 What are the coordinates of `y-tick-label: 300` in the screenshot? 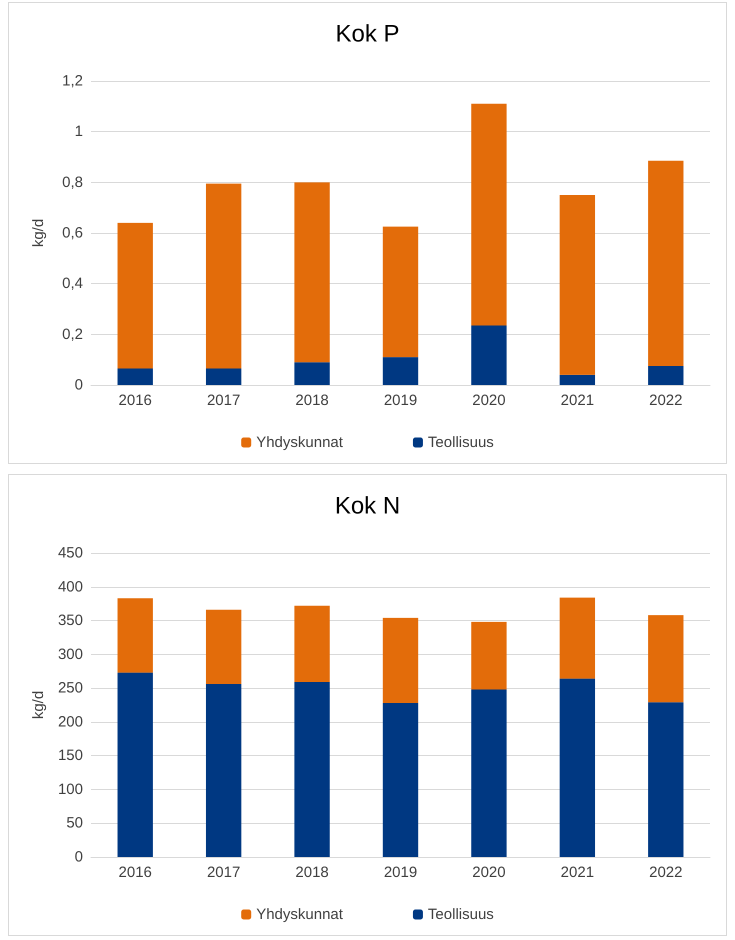 It's located at (70, 654).